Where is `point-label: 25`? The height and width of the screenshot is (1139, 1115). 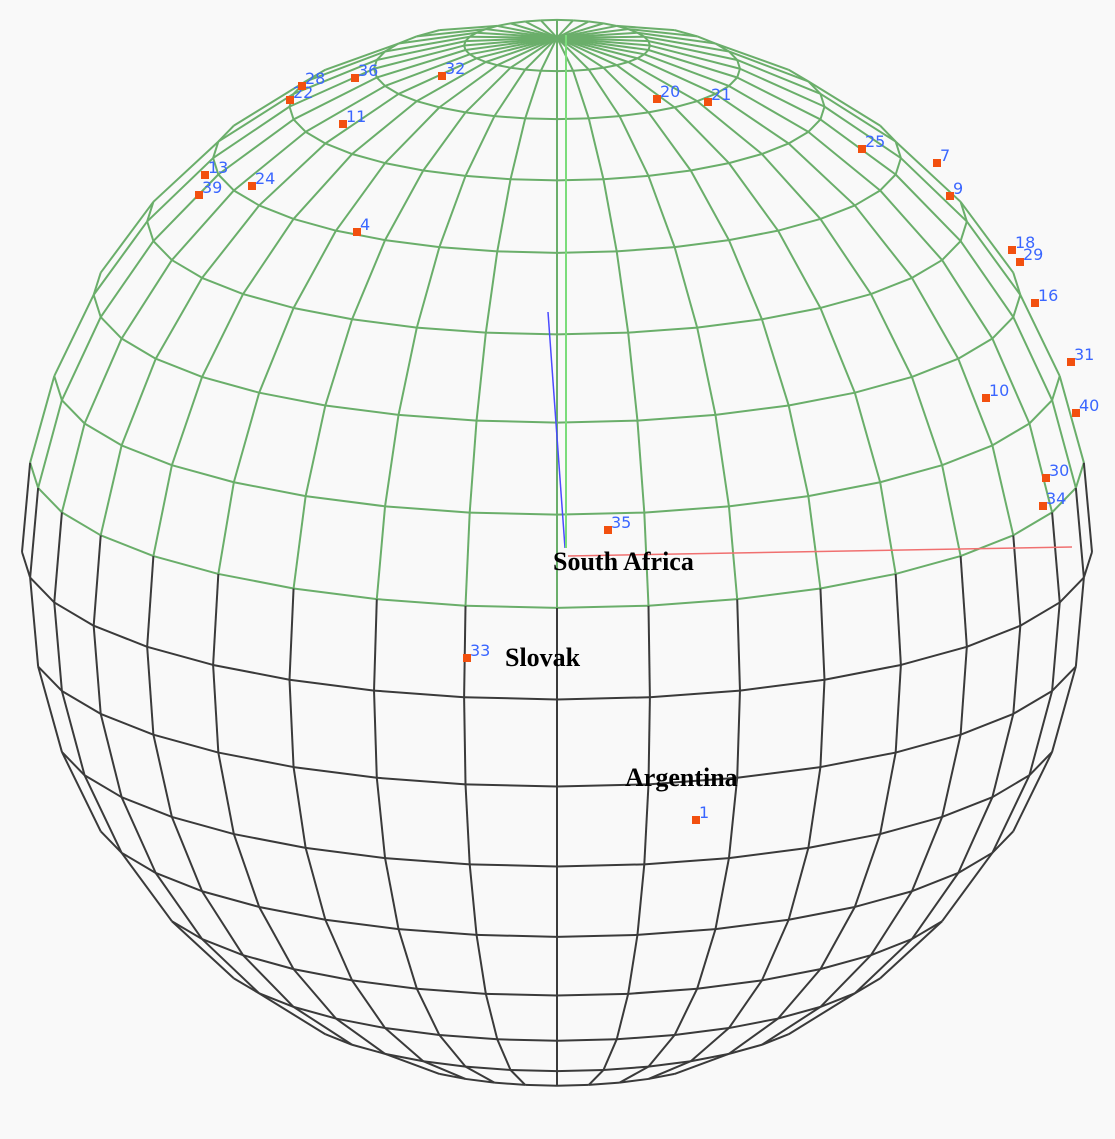
point-label: 25 is located at coordinates (875, 141).